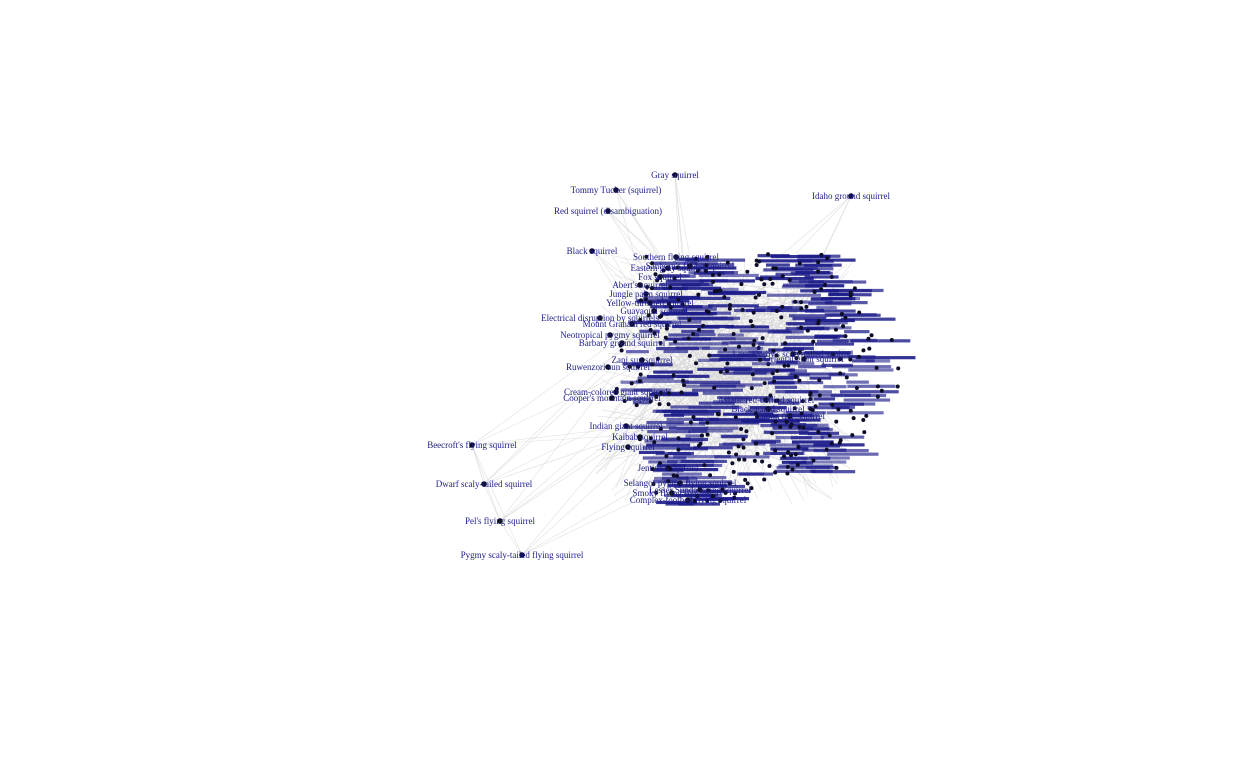 Image resolution: width=1248 pixels, height=768 pixels. What do you see at coordinates (675, 175) in the screenshot?
I see `graph-node: Gray squirrel` at bounding box center [675, 175].